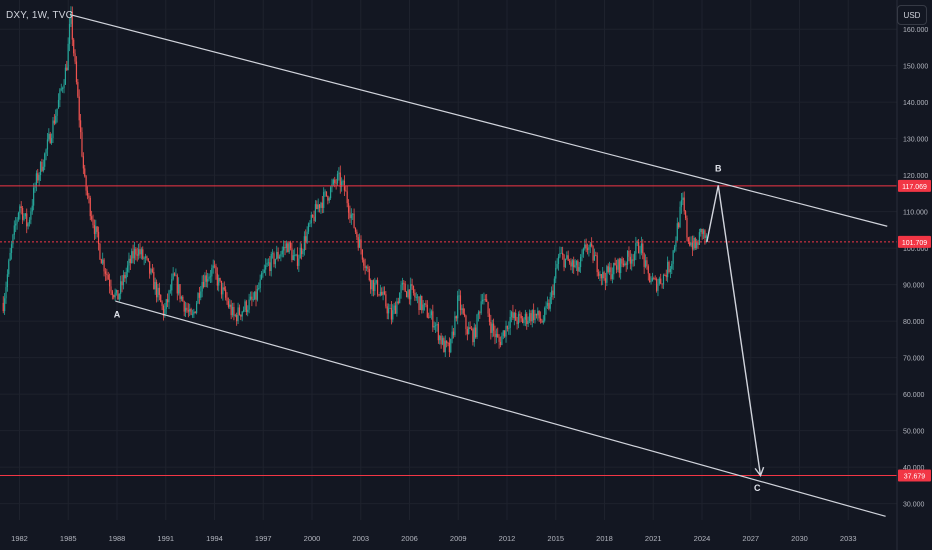 The width and height of the screenshot is (932, 550). Describe the element at coordinates (799, 538) in the screenshot. I see `x-tick-label: 2030` at that location.